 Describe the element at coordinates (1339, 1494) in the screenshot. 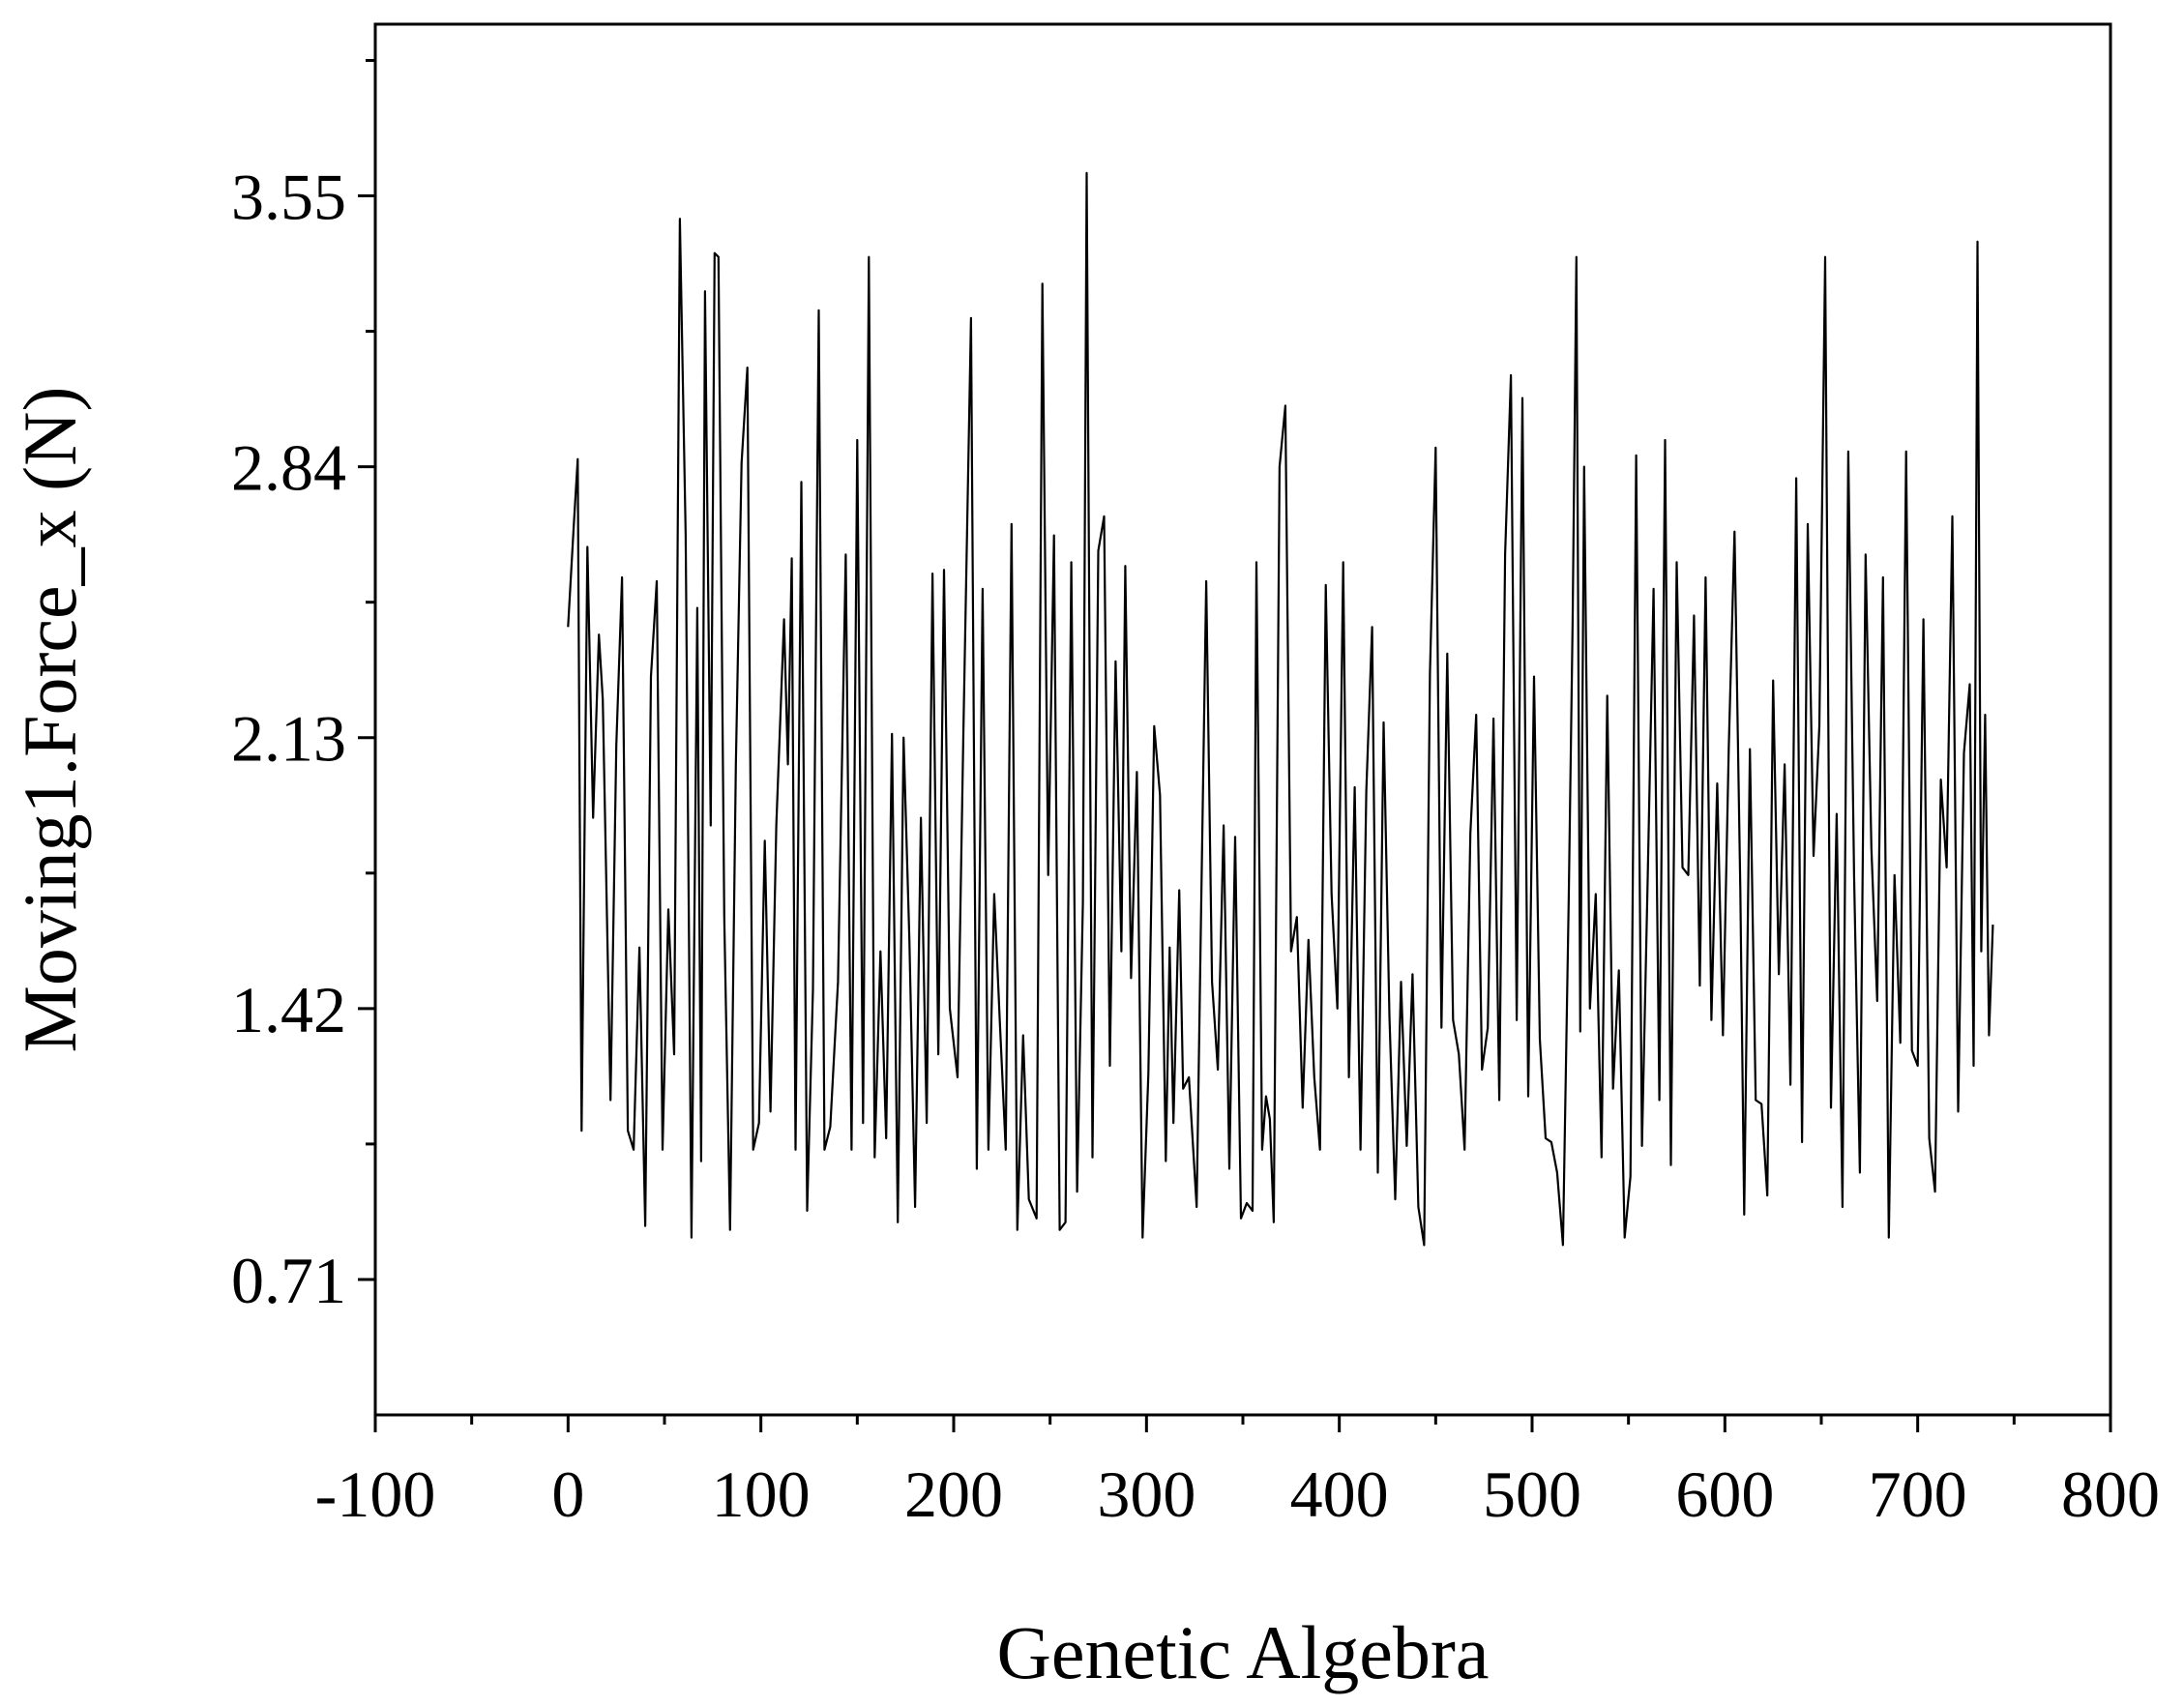

I see `x-tick-label: 400` at that location.